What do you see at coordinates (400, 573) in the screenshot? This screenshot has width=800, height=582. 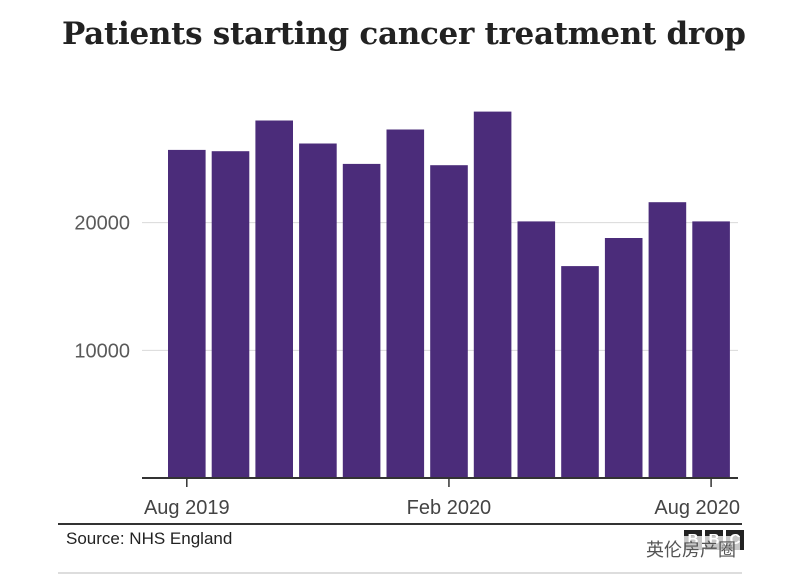 I see `bottom-divider` at bounding box center [400, 573].